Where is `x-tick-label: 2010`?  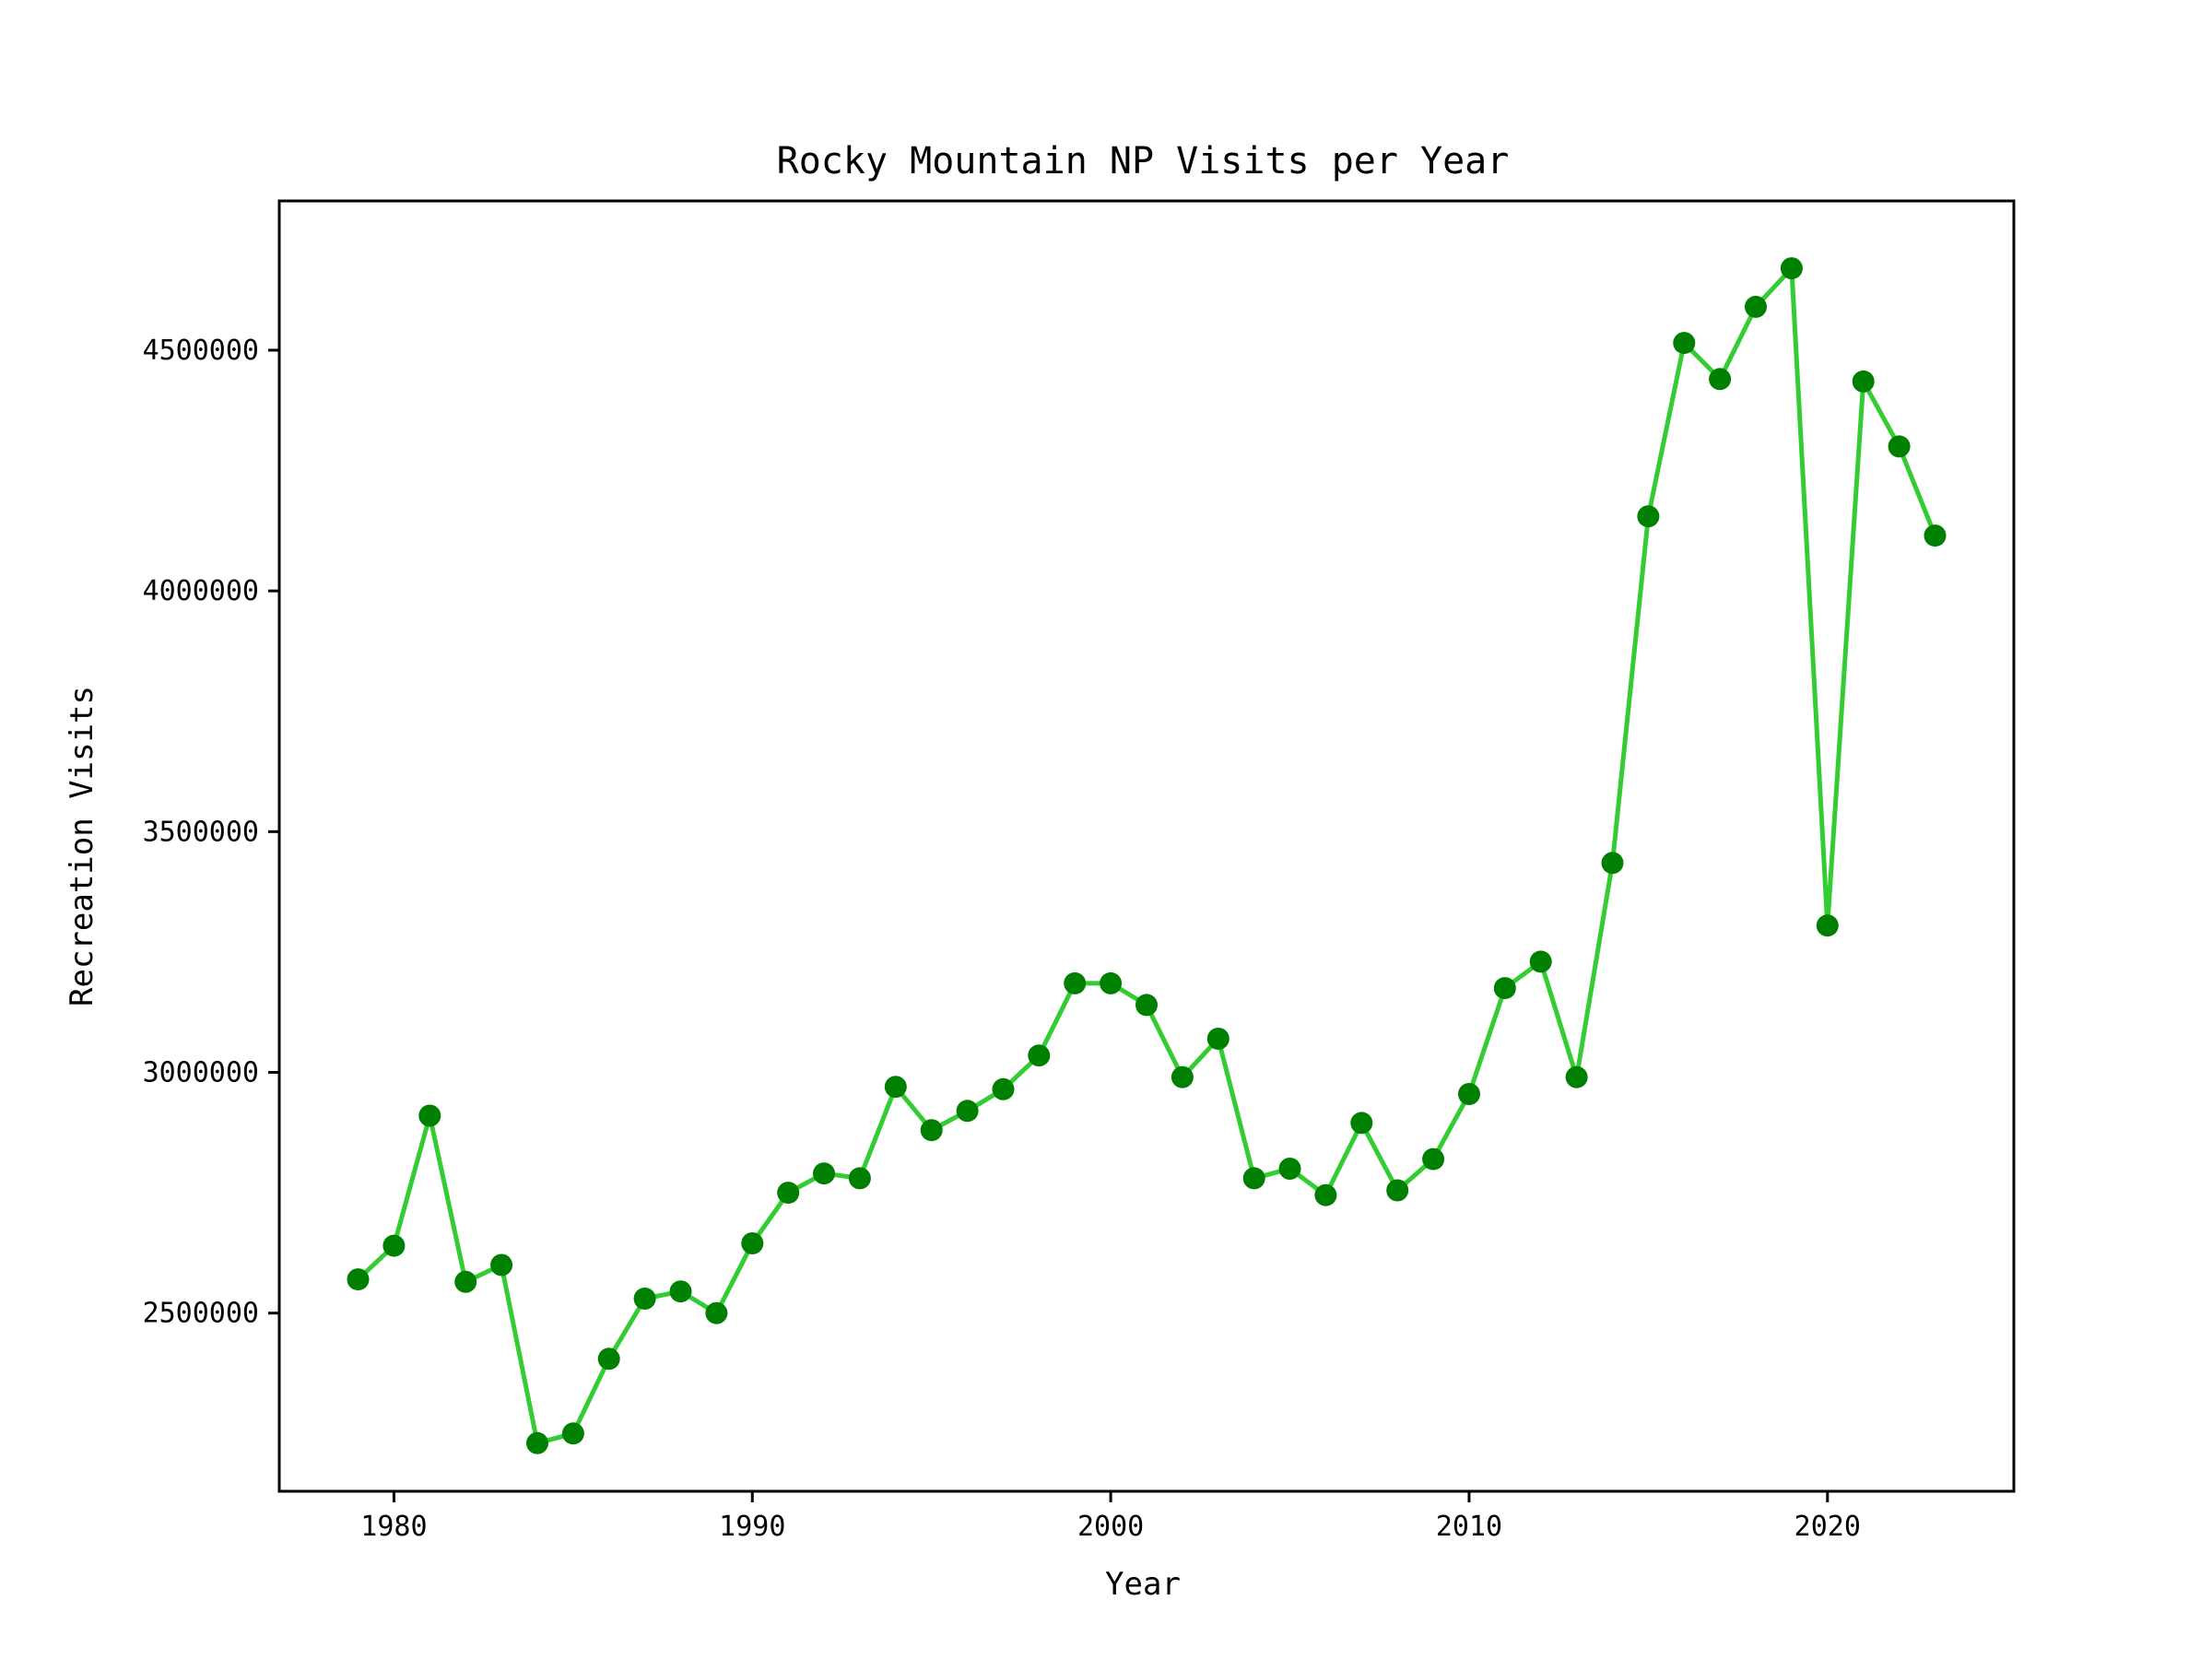
x-tick-label: 2010 is located at coordinates (1469, 1527).